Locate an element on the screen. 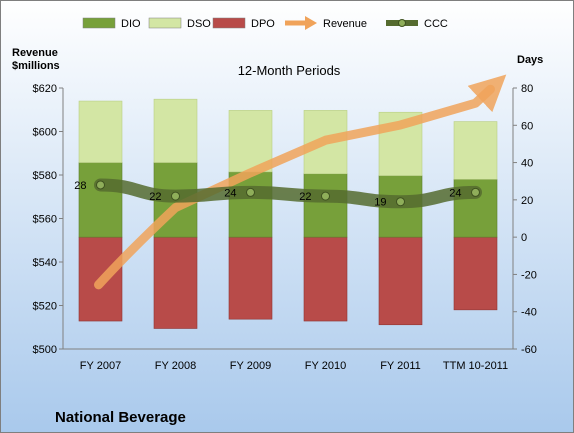  x-tick-label: FY 2010 is located at coordinates (325, 366).